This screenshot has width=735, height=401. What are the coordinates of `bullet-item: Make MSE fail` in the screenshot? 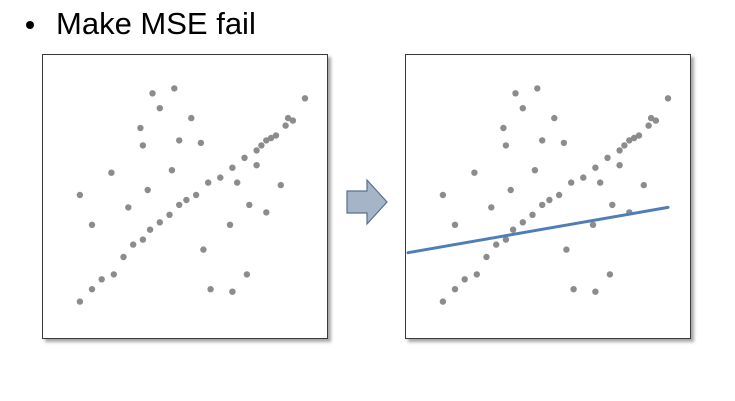 It's located at (141, 24).